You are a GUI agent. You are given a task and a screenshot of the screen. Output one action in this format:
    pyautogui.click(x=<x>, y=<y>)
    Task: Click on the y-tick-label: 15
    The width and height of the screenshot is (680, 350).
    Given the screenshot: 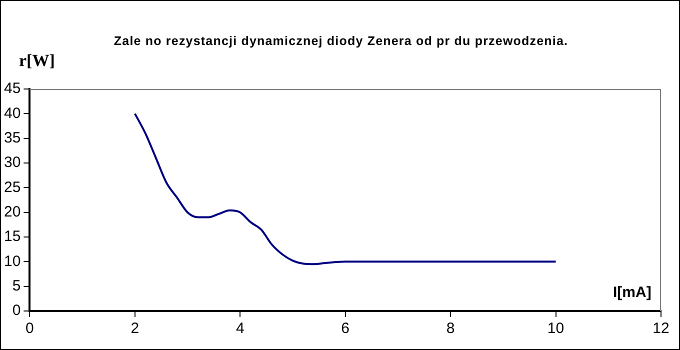 What is the action you would take?
    pyautogui.click(x=12, y=237)
    